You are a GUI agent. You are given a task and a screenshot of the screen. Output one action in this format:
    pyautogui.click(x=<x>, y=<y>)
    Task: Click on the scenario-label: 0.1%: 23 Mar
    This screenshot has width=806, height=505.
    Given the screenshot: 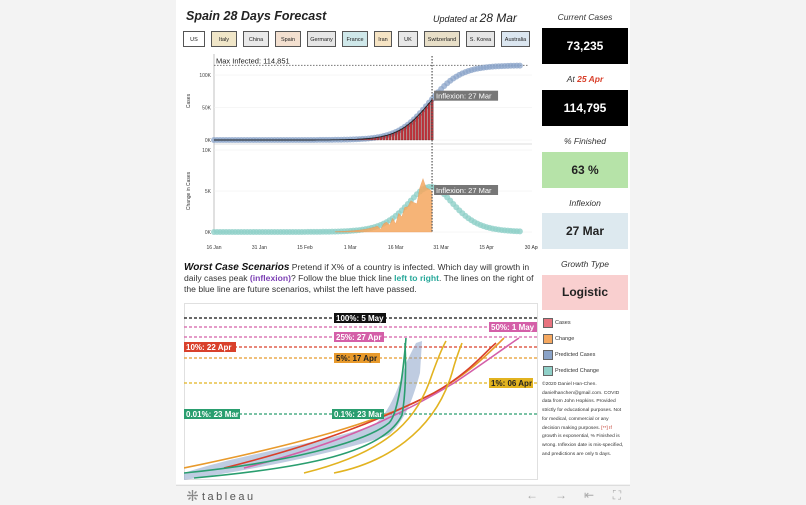 What is the action you would take?
    pyautogui.click(x=358, y=414)
    